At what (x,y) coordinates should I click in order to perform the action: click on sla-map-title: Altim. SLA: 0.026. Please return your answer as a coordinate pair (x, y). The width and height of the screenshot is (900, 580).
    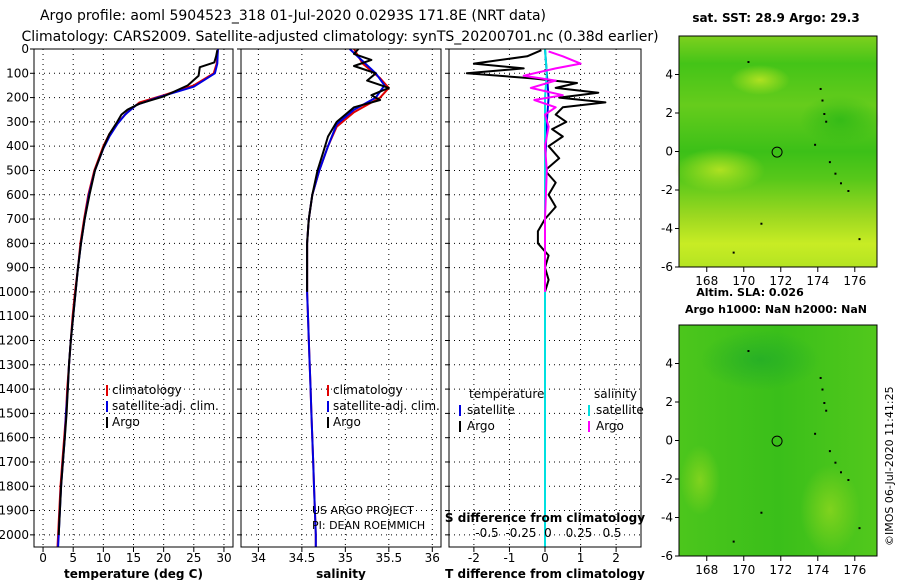
    Looking at the image, I should click on (750, 292).